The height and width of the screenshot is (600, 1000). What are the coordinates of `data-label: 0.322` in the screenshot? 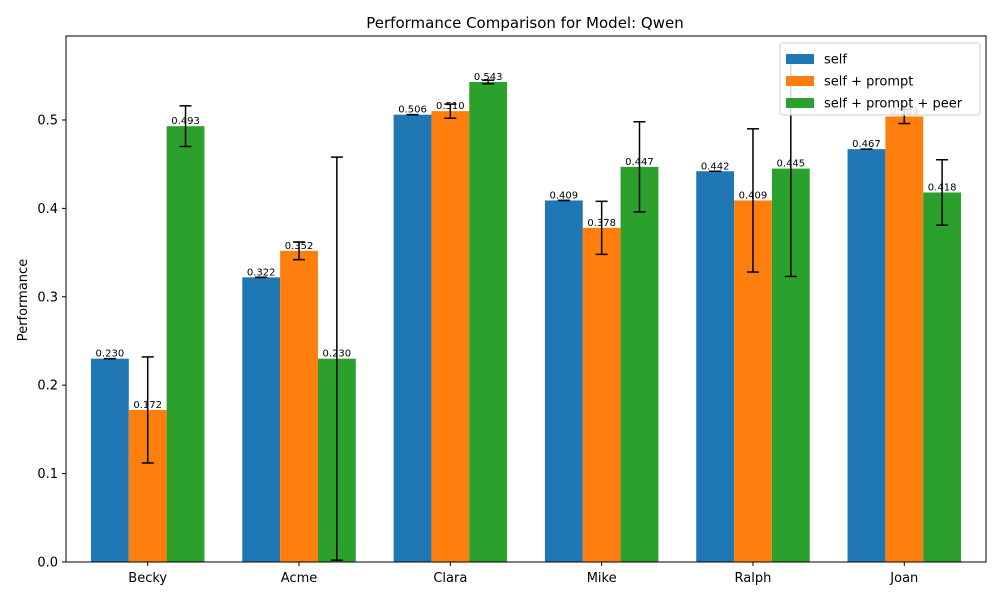 It's located at (261, 272).